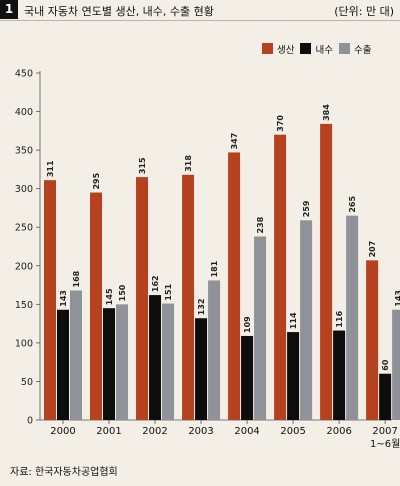 This screenshot has width=400, height=486. What do you see at coordinates (155, 283) in the screenshot?
I see `data-label: 162` at bounding box center [155, 283].